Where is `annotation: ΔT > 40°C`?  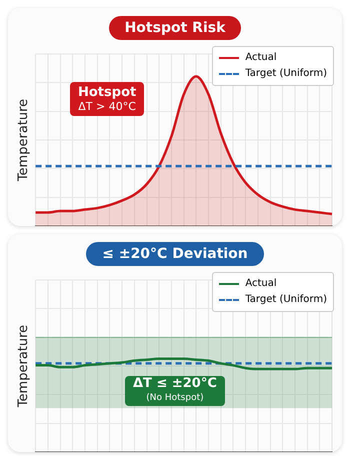 annotation: ΔT > 40°C is located at coordinates (107, 106).